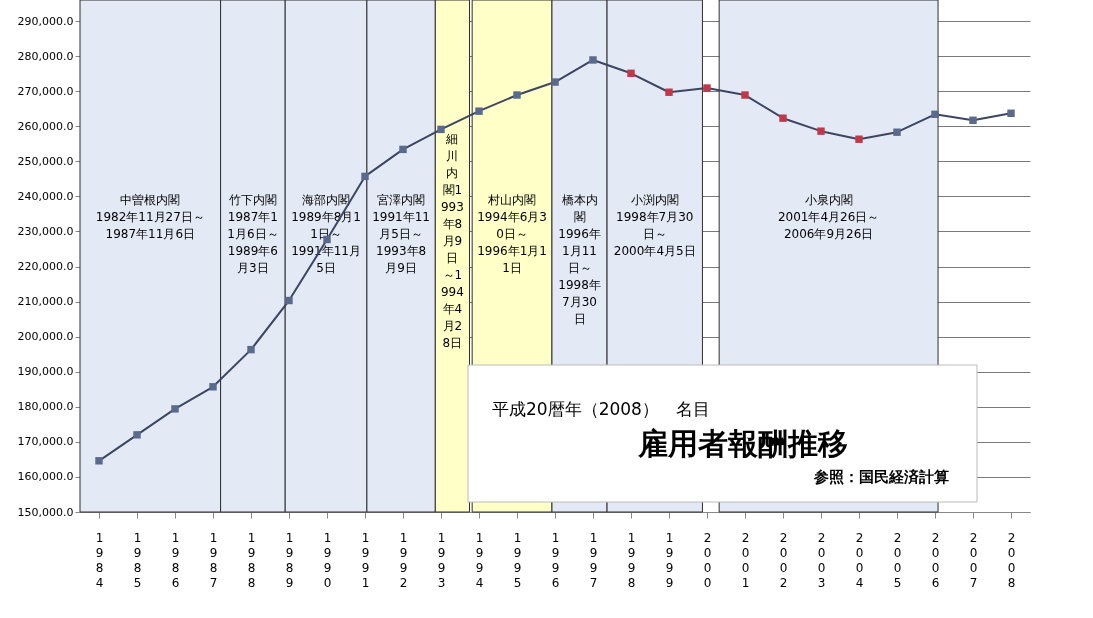  I want to click on annotation: 参照：国民経済計算, so click(881, 477).